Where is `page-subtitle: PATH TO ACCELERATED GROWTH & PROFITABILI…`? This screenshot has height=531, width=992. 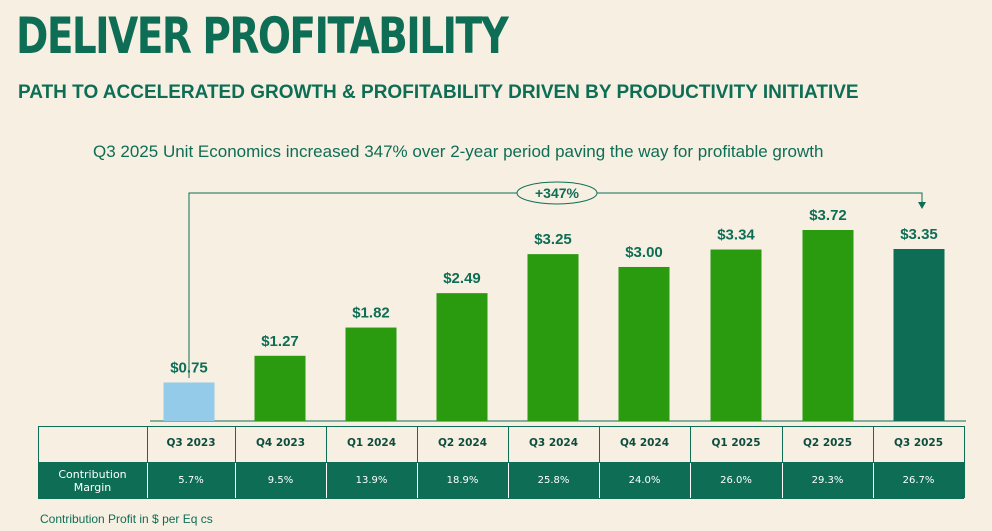
page-subtitle: PATH TO ACCELERATED GROWTH & PROFITABILI… is located at coordinates (438, 92).